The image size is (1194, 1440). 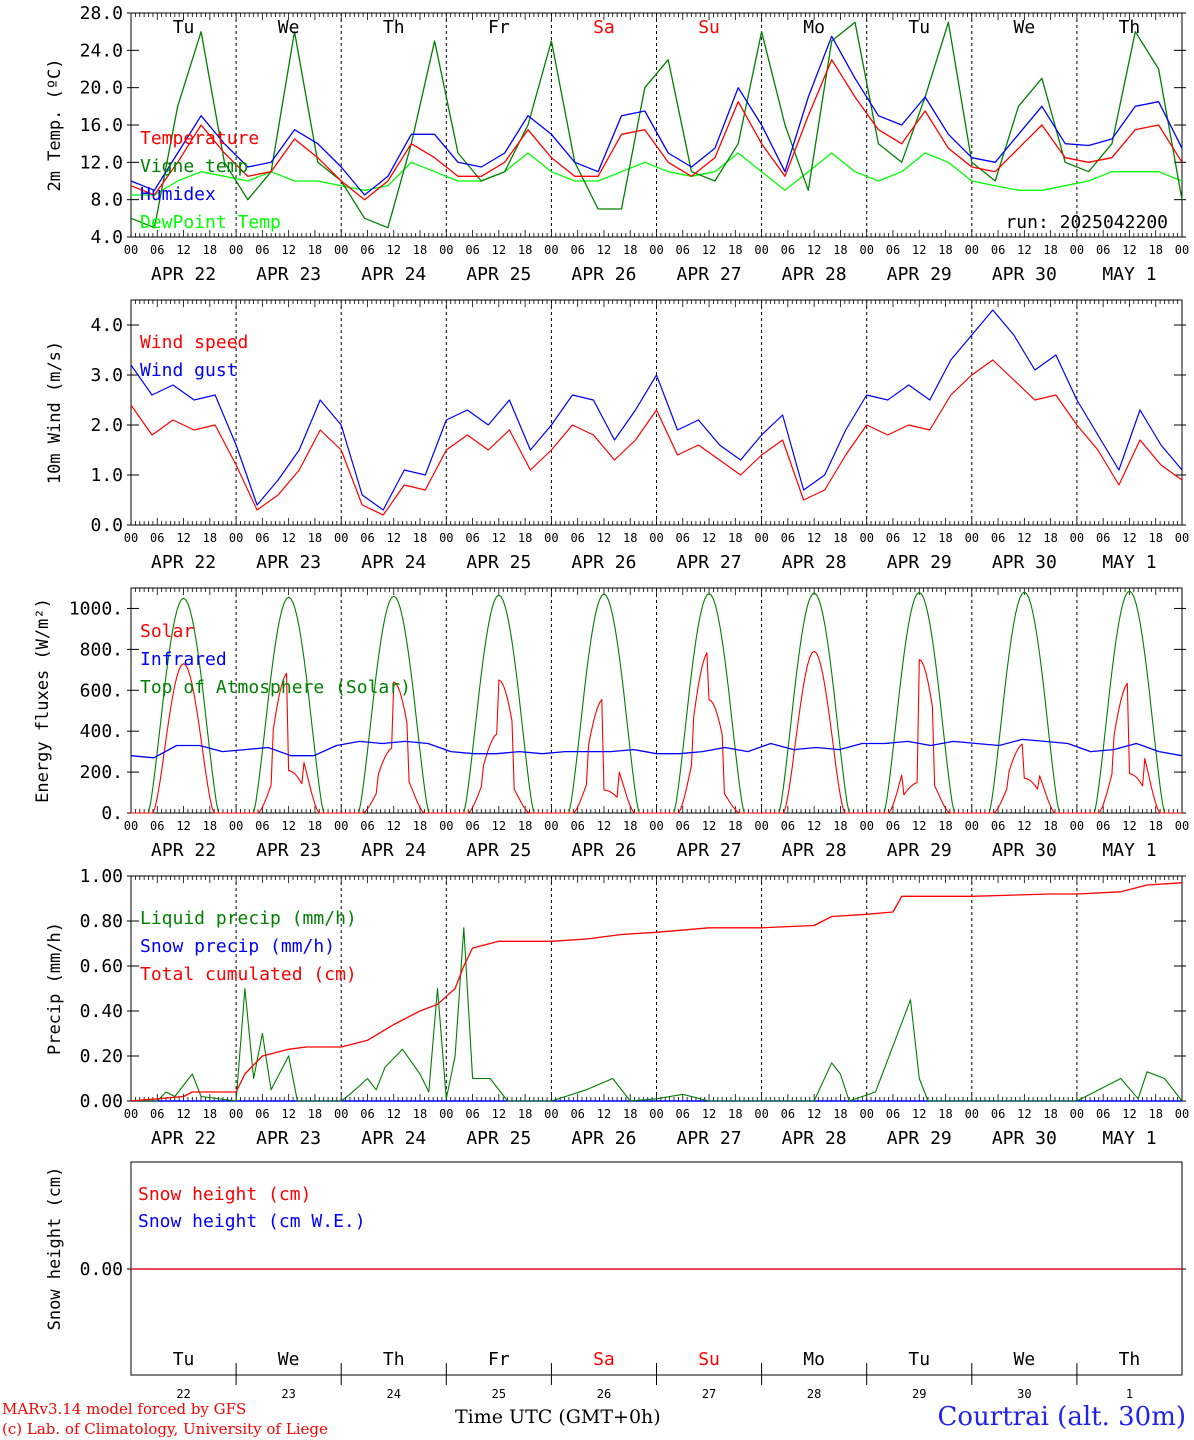 What do you see at coordinates (394, 1394) in the screenshot?
I see `day-number: 24` at bounding box center [394, 1394].